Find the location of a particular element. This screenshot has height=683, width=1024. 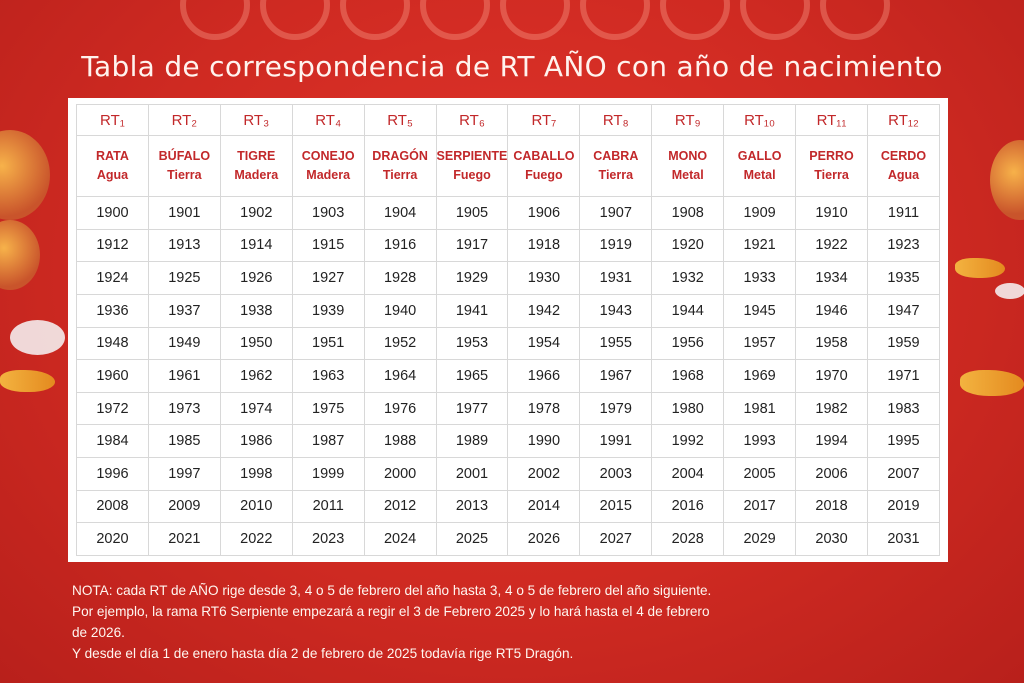

year-cell: 1907 is located at coordinates (616, 213).